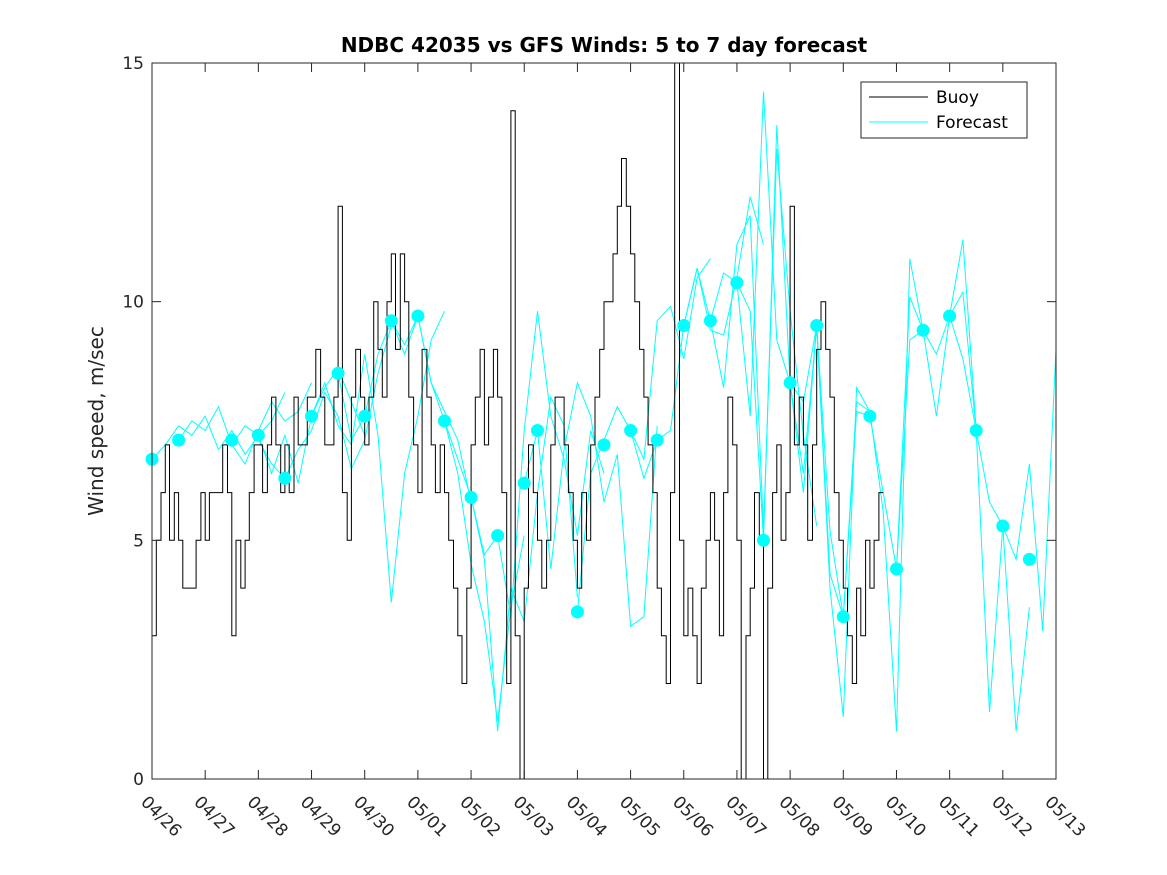 The width and height of the screenshot is (1167, 875). I want to click on x-tick-label: 05/04, so click(586, 816).